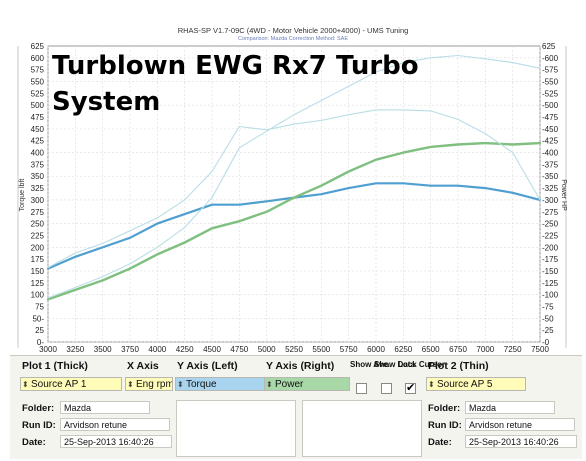 This screenshot has height=461, width=586. What do you see at coordinates (38, 271) in the screenshot?
I see `y-tick-label-left: 150` at bounding box center [38, 271].